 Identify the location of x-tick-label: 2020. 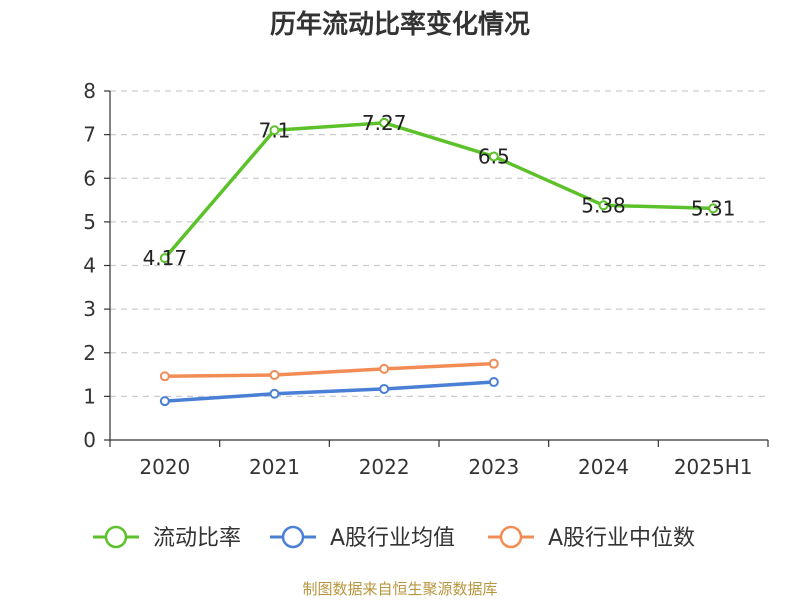
(164, 467).